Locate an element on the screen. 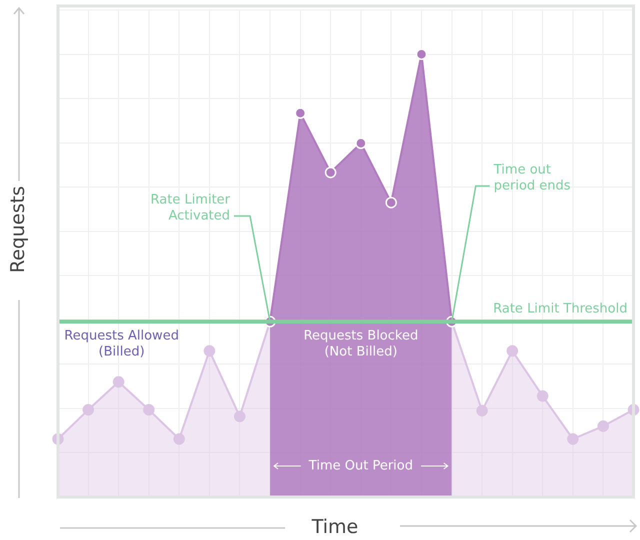  annotation: Time out period ends is located at coordinates (531, 178).